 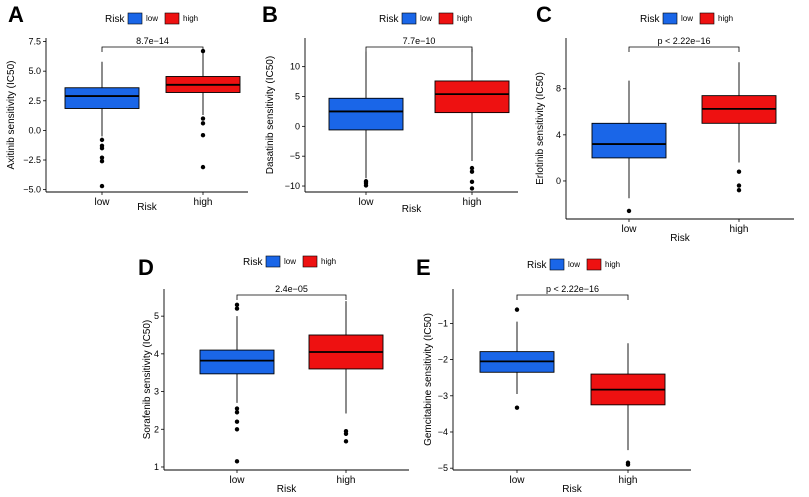 I want to click on y-tick-label: −4, so click(x=443, y=432).